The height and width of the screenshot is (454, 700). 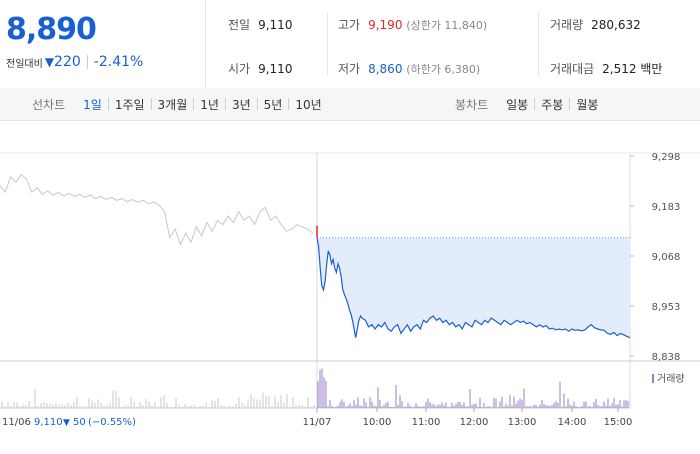 What do you see at coordinates (426, 422) in the screenshot?
I see `x-tick-label: 11:00` at bounding box center [426, 422].